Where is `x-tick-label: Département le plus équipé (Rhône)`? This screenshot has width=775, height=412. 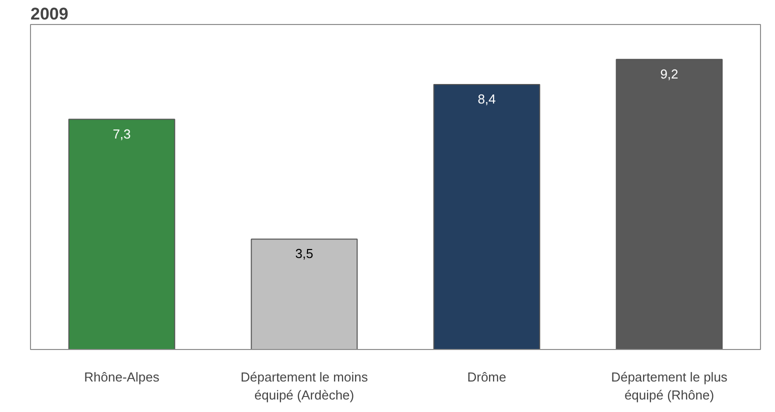
x-tick-label: Département le plus équipé (Rhône) is located at coordinates (669, 386).